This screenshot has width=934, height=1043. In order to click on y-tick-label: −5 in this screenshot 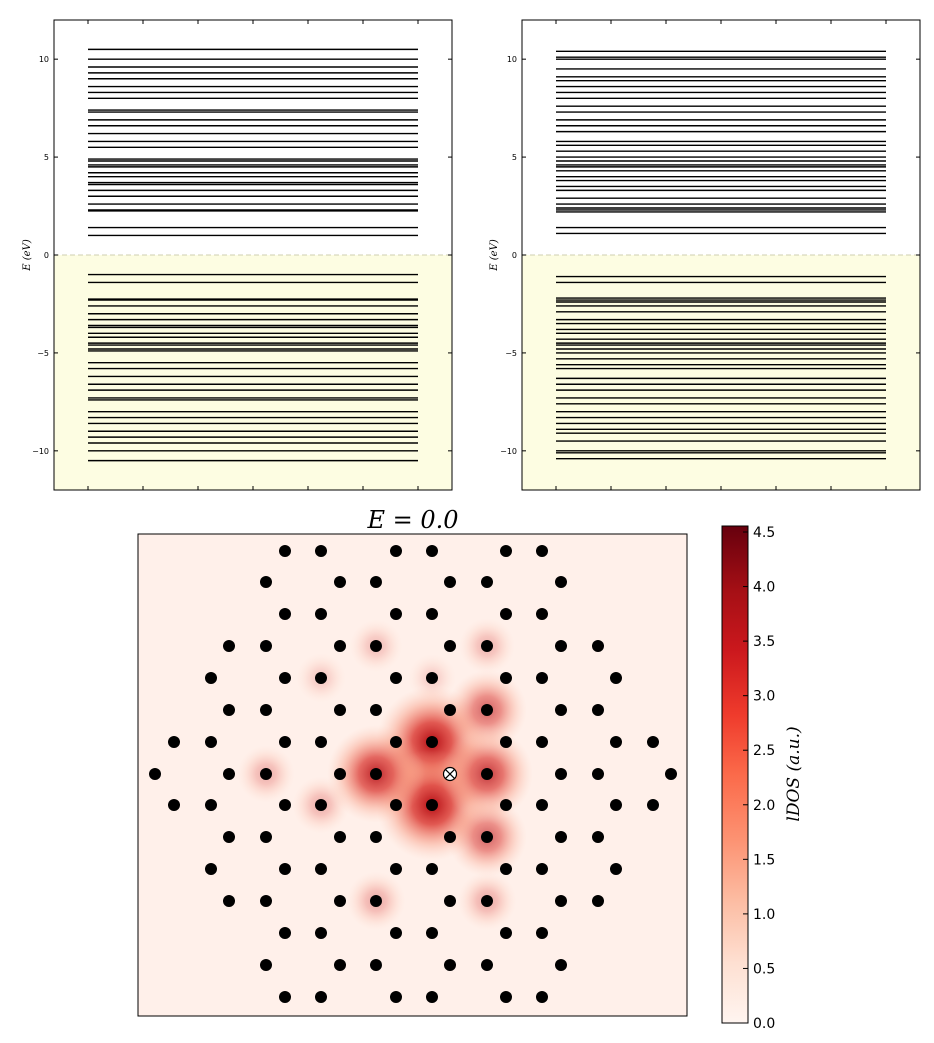, I will do `click(43, 353)`.